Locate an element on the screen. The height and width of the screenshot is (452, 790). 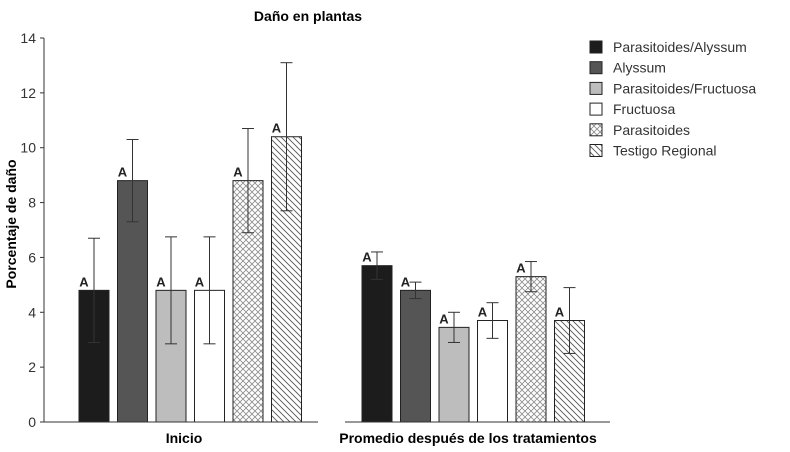
category-label: Inicio is located at coordinates (184, 438).